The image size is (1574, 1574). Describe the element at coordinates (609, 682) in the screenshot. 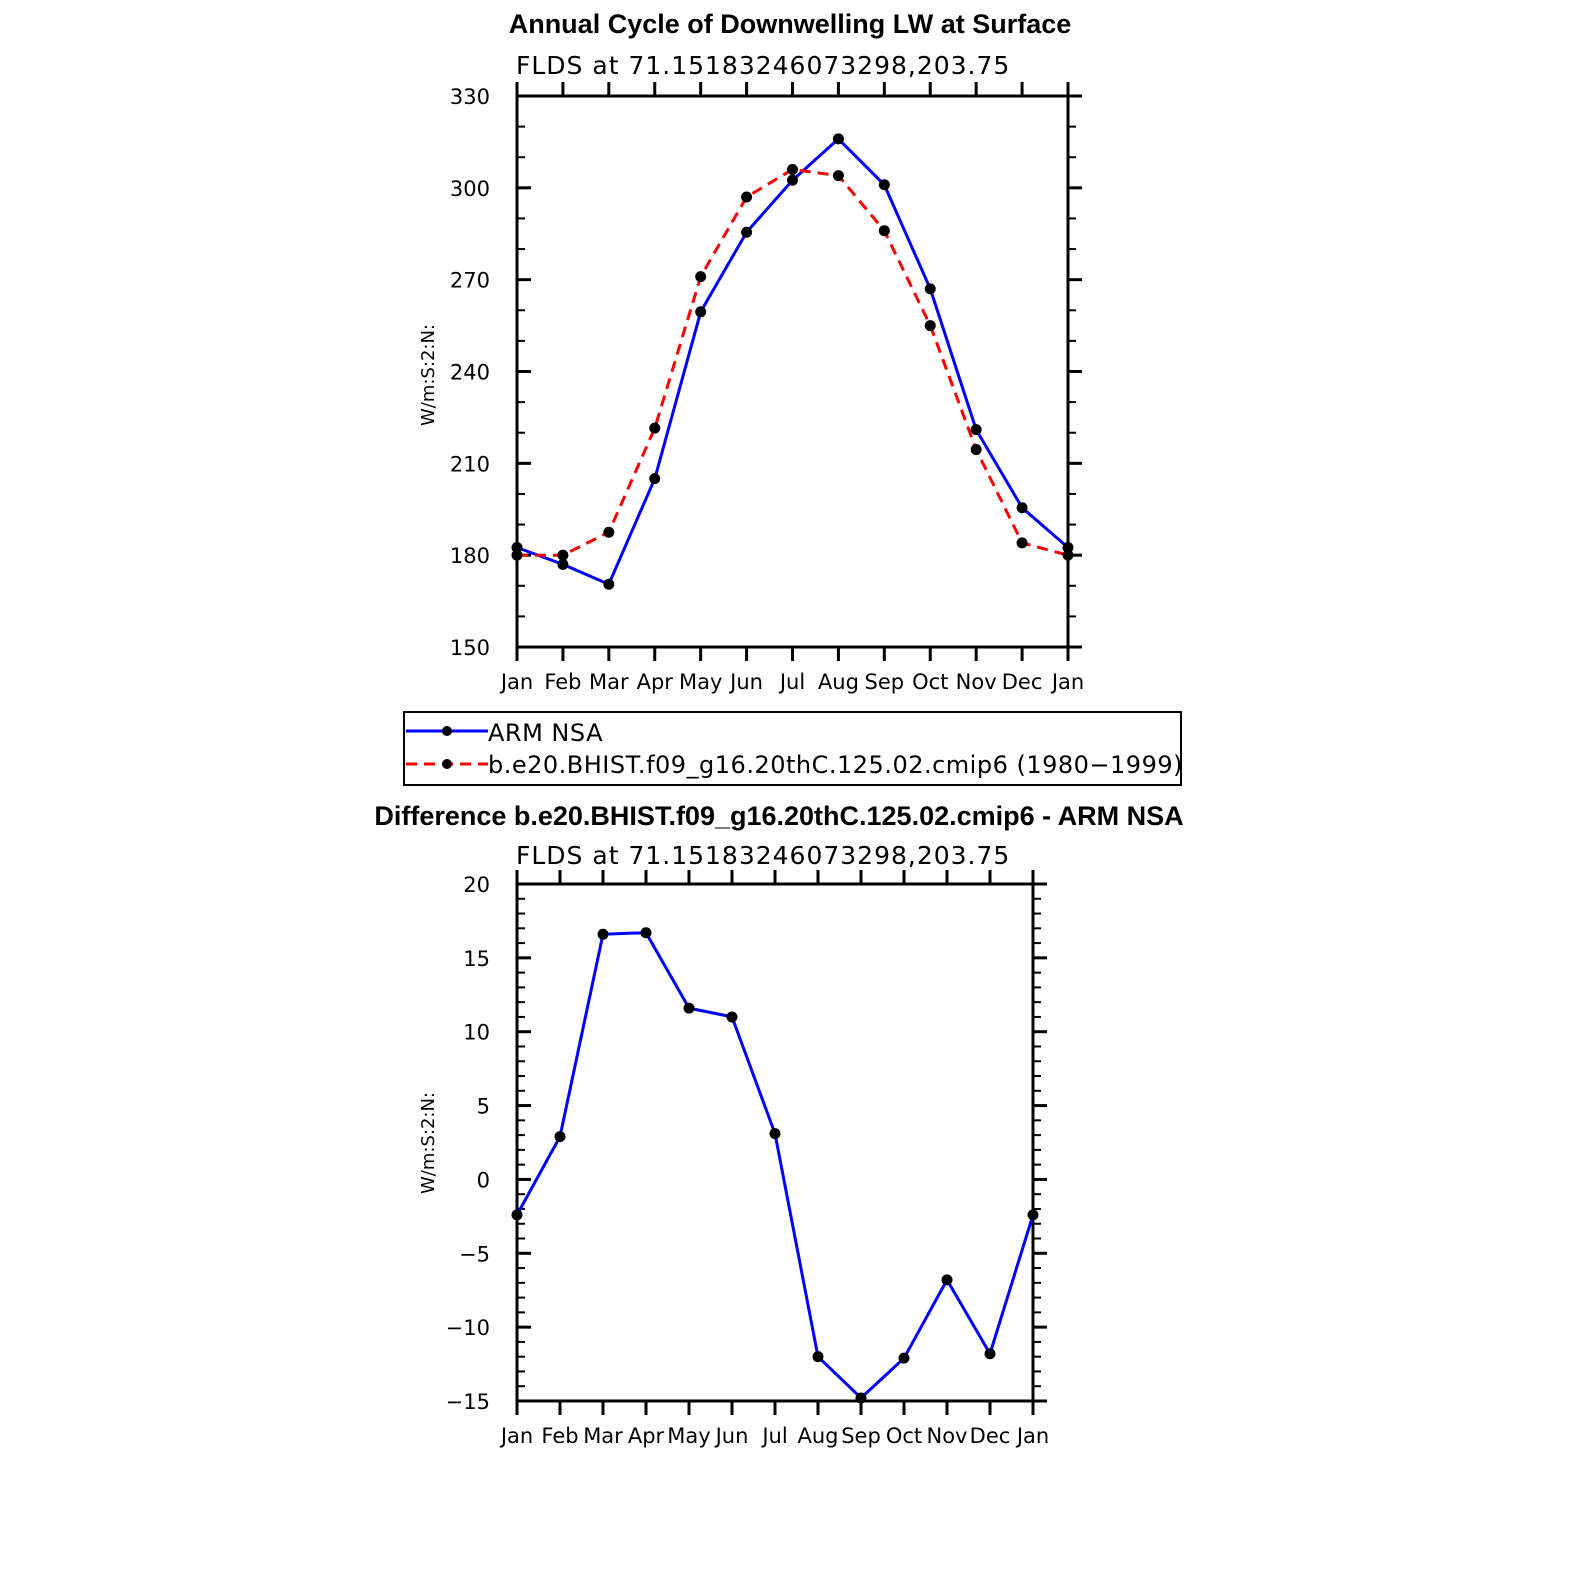

I see `chart1-x-tick-label: Mar` at that location.